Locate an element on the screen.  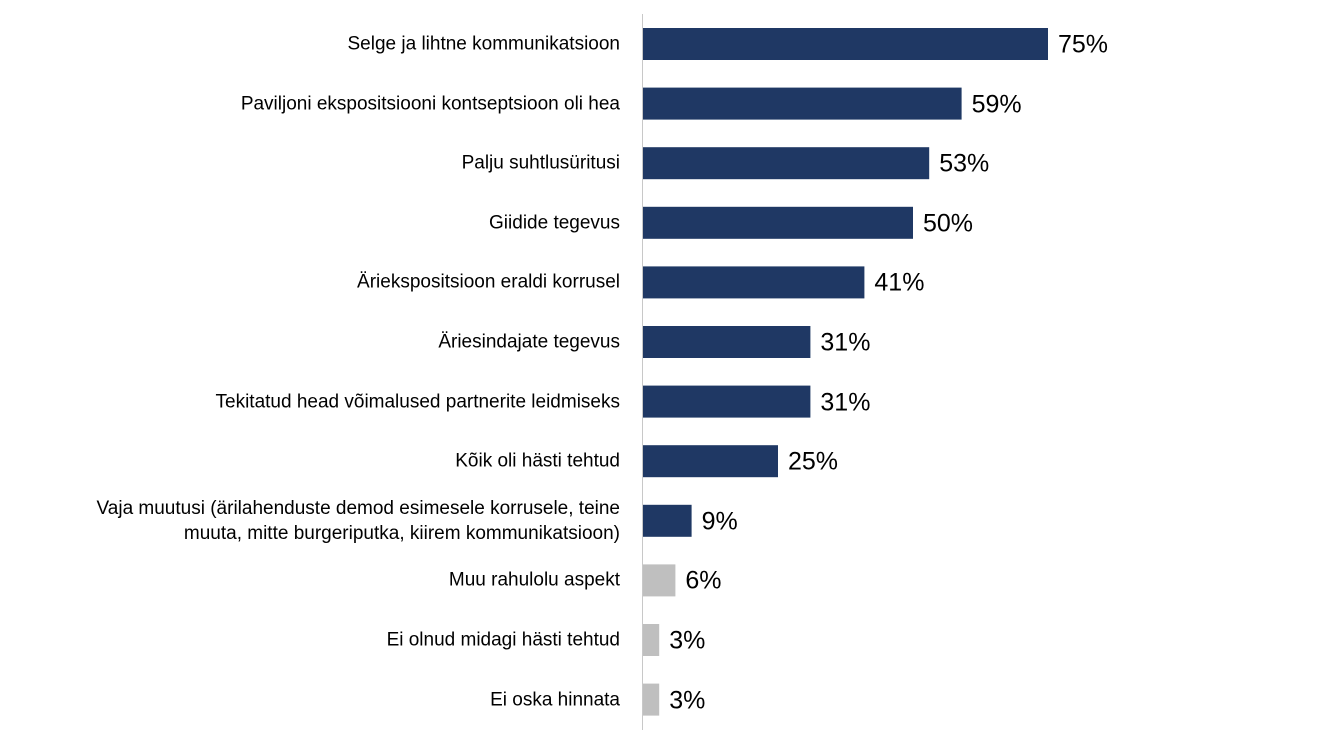
value-label: 25% is located at coordinates (813, 461).